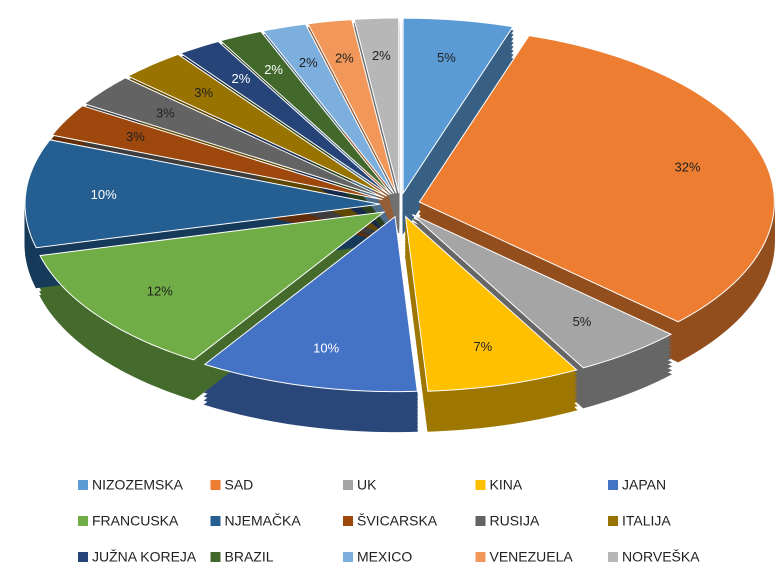  Describe the element at coordinates (506, 485) in the screenshot. I see `legend-label: KINA` at that location.